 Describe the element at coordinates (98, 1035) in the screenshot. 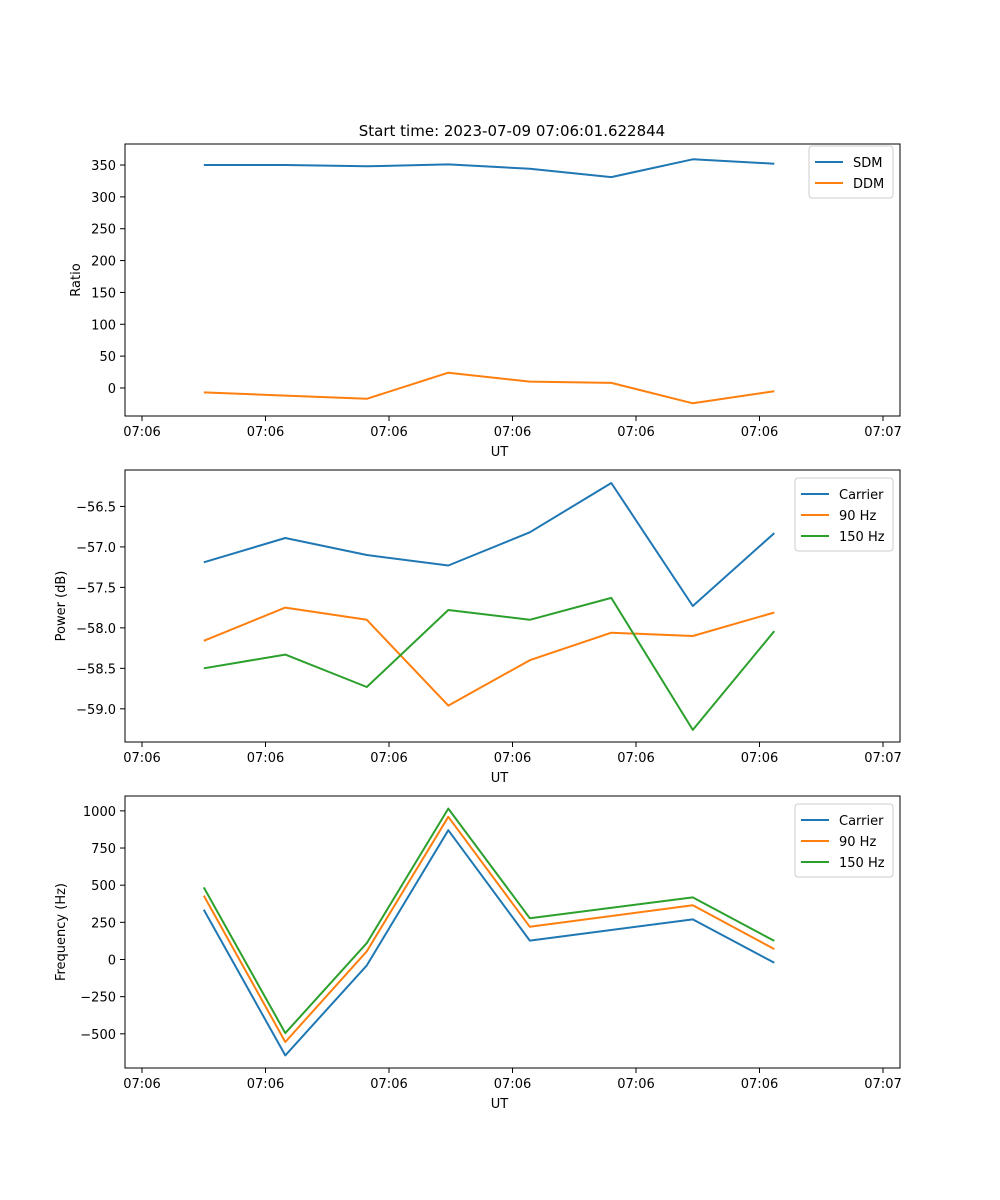

I see `y-tick-label: −500` at that location.